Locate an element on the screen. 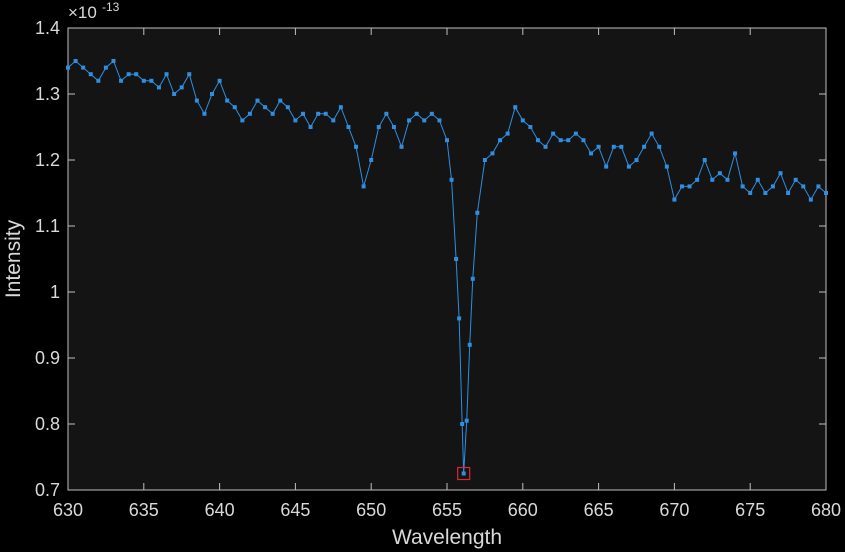 The image size is (845, 552). y-tick-label: 0.9 is located at coordinates (47, 358).